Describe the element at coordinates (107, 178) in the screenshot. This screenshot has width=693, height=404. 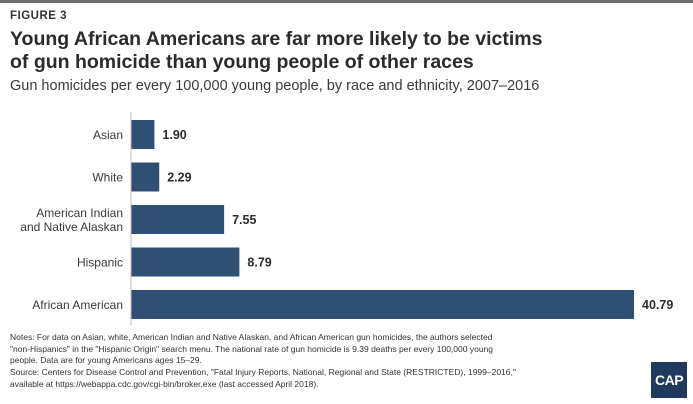
I see `category-label: White` at that location.